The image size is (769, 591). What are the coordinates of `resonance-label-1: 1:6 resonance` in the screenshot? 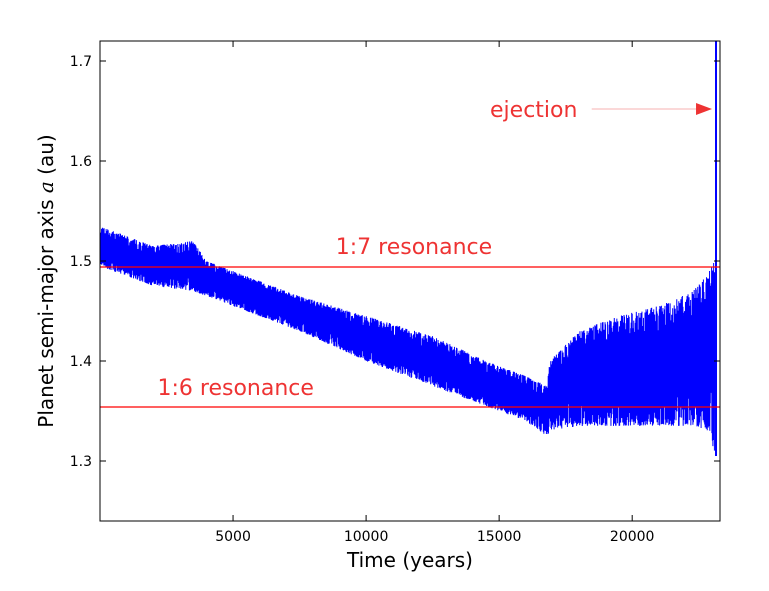 It's located at (235, 388).